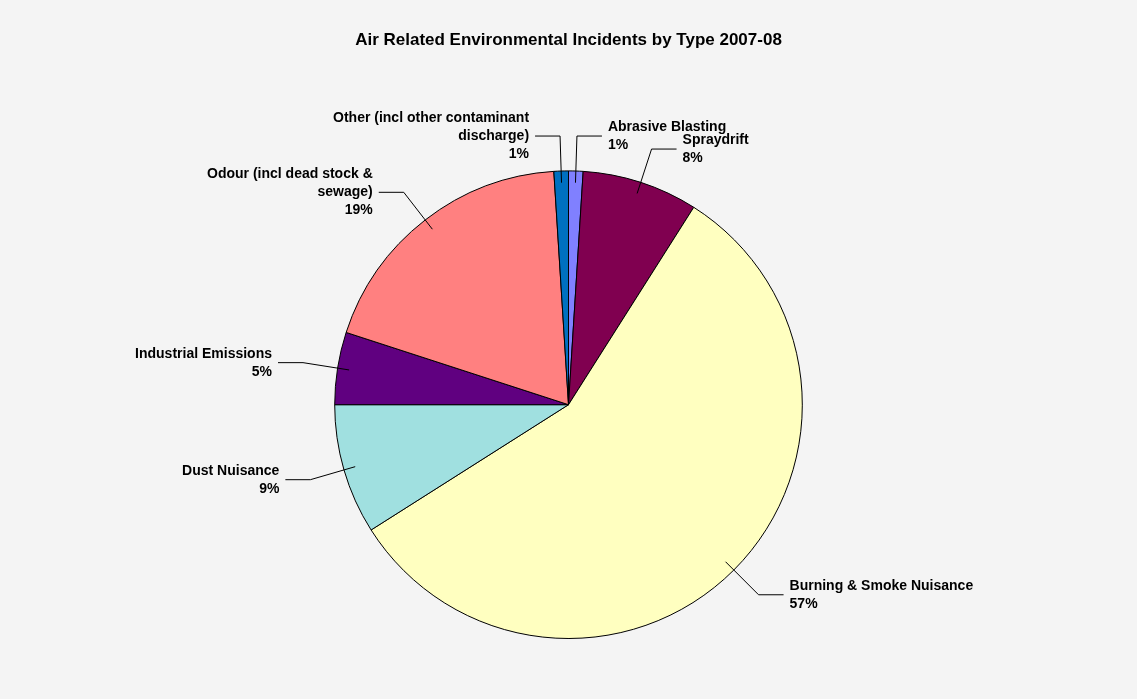 The height and width of the screenshot is (699, 1137). Describe the element at coordinates (431, 125) in the screenshot. I see `slice-label: Other (incl other contaminant discharge)` at that location.